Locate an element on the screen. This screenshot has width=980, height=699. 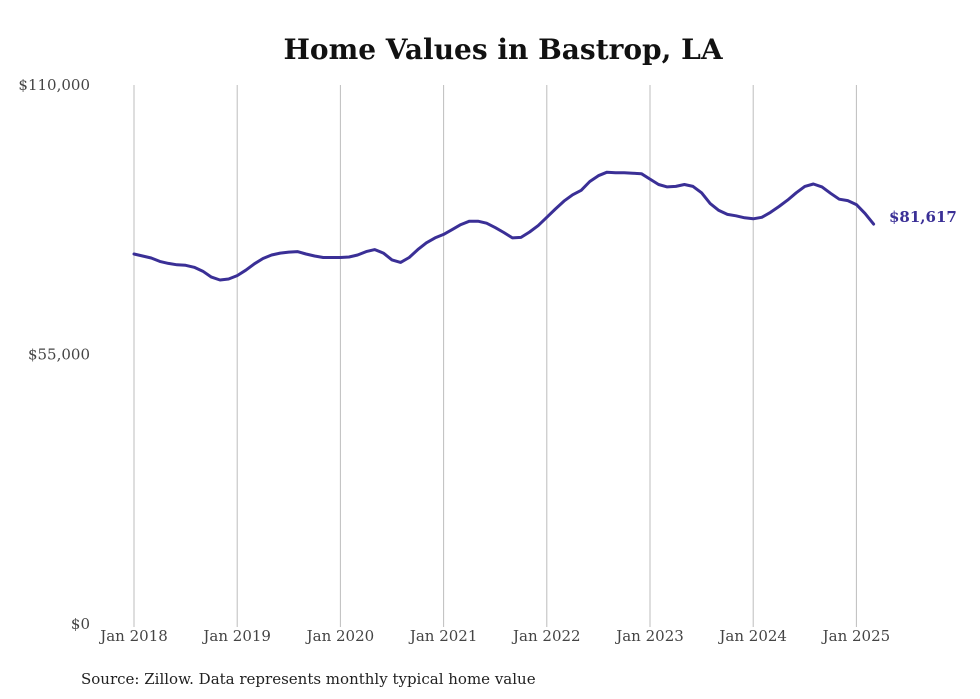
x-tick-label: Jan 2020 is located at coordinates (340, 636).